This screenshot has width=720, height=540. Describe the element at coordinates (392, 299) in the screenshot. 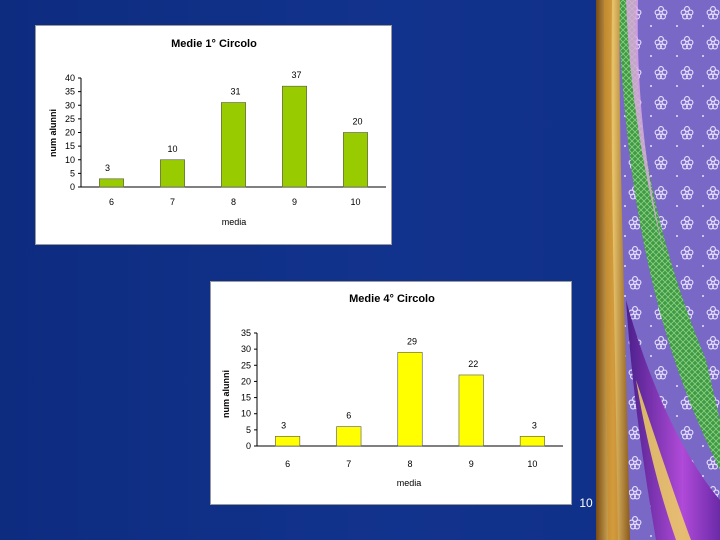

I see `chart-title: Medie 4° Circolo` at that location.